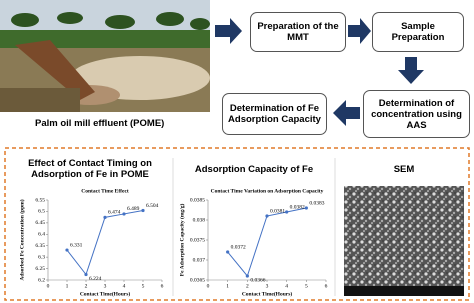 This screenshot has height=303, width=474. I want to click on data-label: 0.0372, so click(238, 247).